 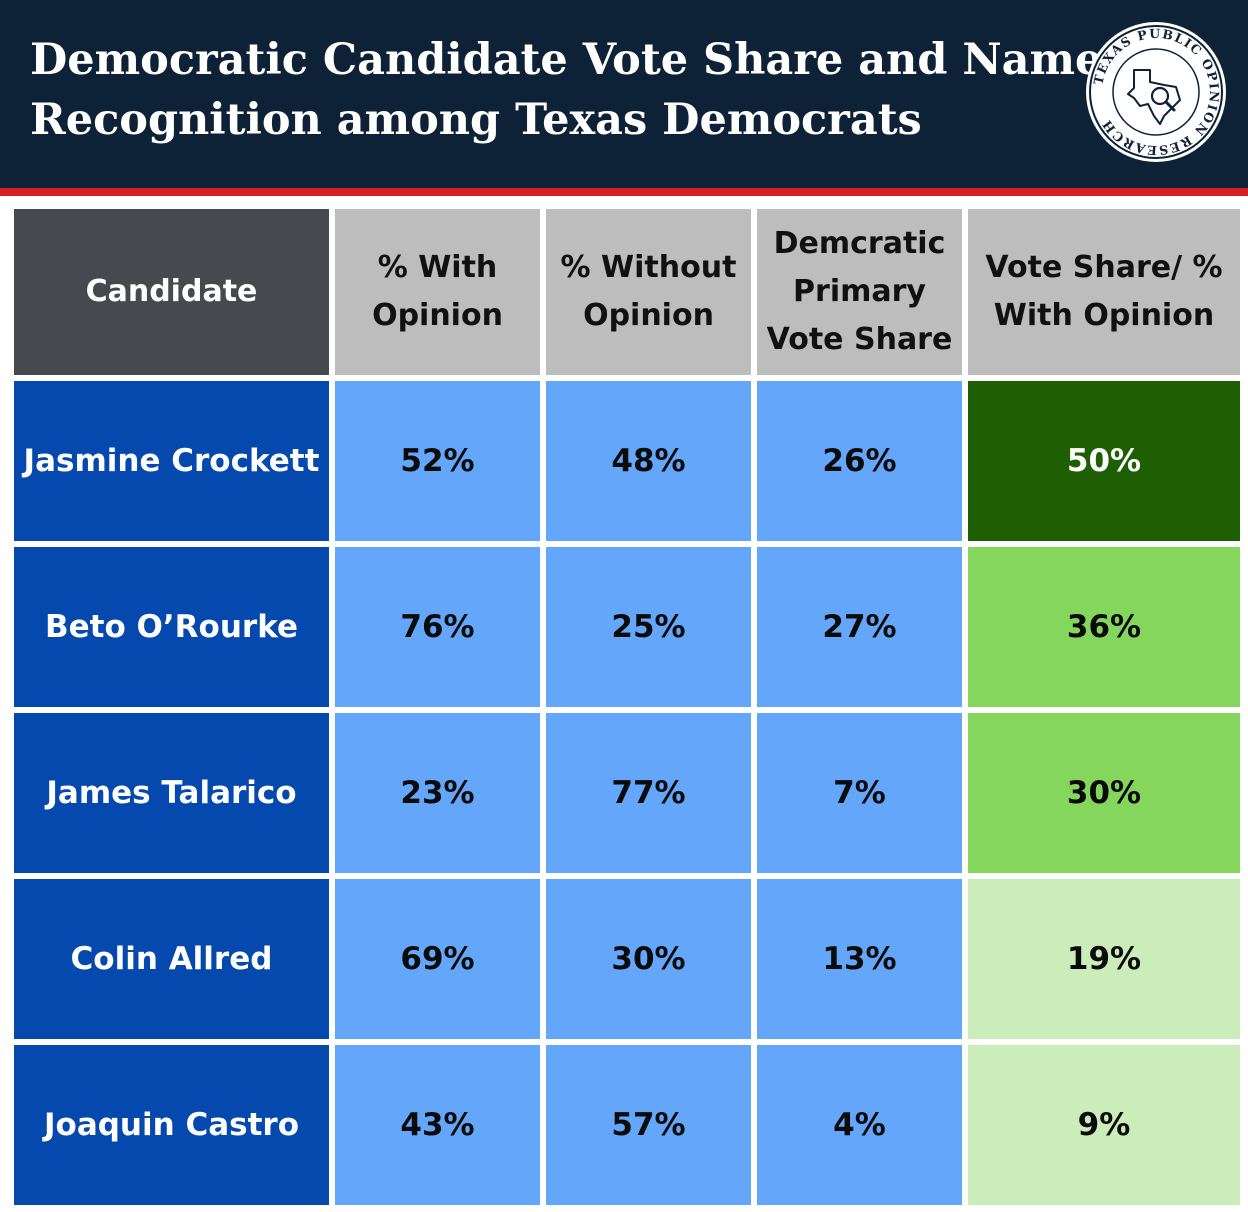 I want to click on texas-public-opinion-research-seal: TEXAS PUBLIC OPINION RESEARCH, so click(x=1156, y=92).